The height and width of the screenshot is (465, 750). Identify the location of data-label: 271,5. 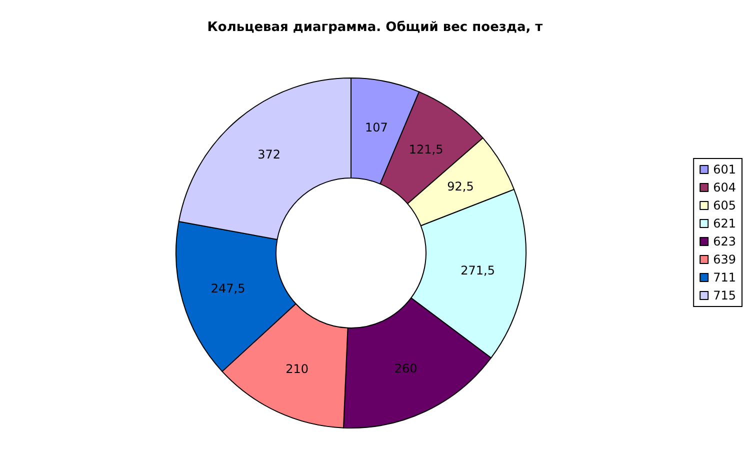
(478, 270).